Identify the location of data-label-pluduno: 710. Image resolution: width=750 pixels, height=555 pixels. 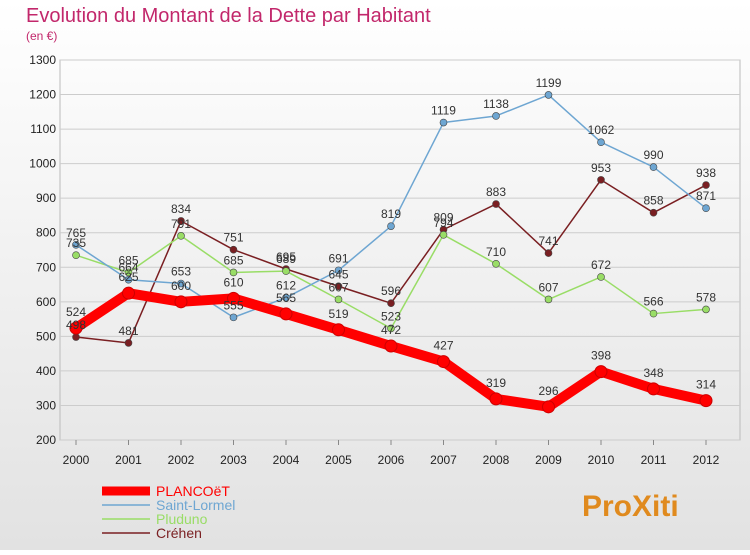
(496, 252).